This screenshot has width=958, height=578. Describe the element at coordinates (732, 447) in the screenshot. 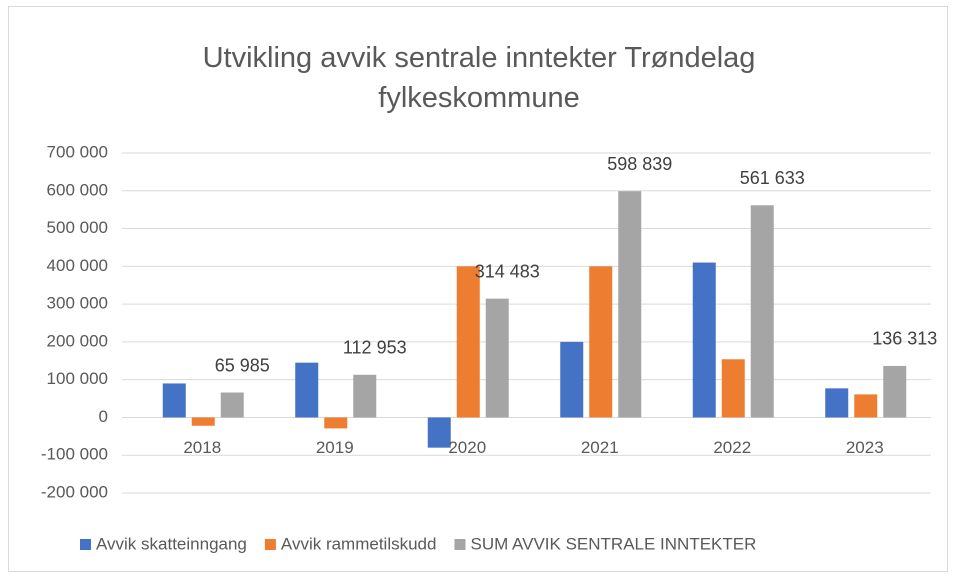

I see `x-tick-label: 2022` at that location.